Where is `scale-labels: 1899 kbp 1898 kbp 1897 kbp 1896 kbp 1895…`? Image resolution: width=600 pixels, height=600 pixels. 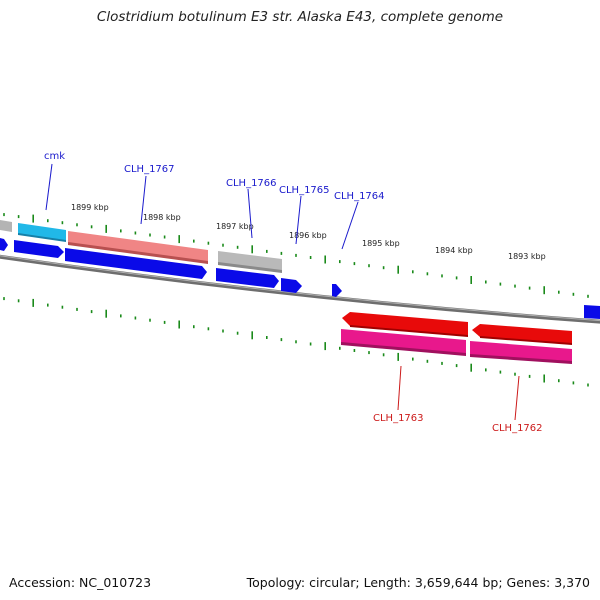 scale-labels: 1899 kbp 1898 kbp 1897 kbp 1896 kbp 1895… is located at coordinates (308, 232).